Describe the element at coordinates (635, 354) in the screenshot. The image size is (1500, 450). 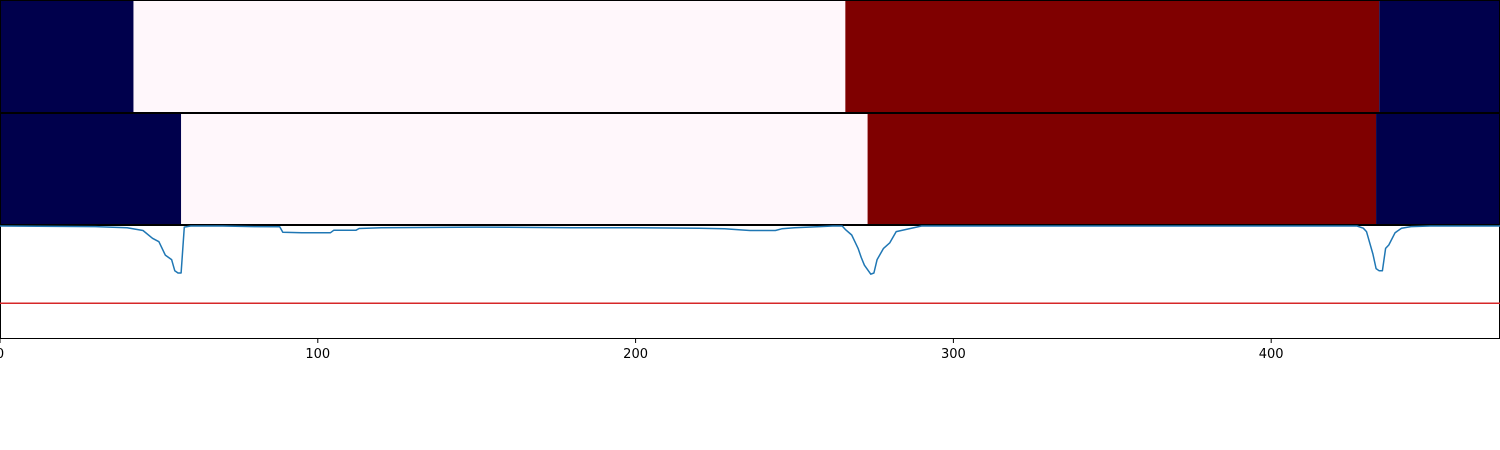
I see `x-tick-label: 200` at that location.